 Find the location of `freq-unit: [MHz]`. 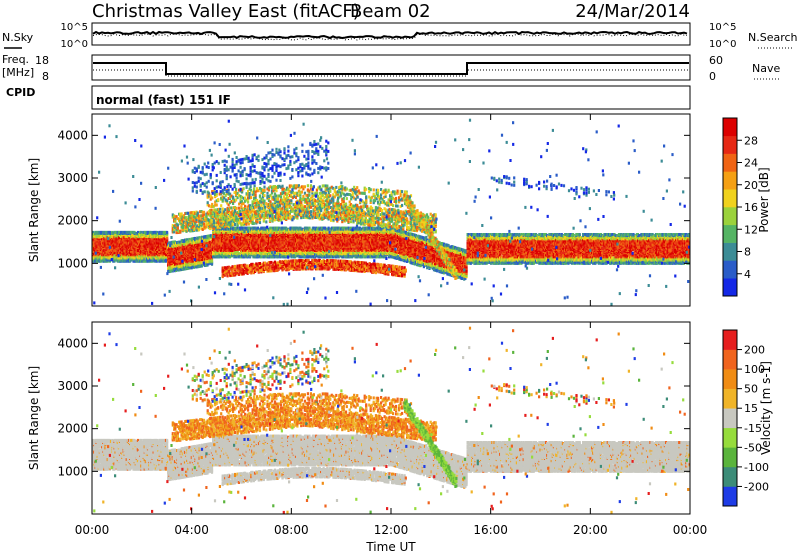

freq-unit: [MHz] is located at coordinates (18, 72).